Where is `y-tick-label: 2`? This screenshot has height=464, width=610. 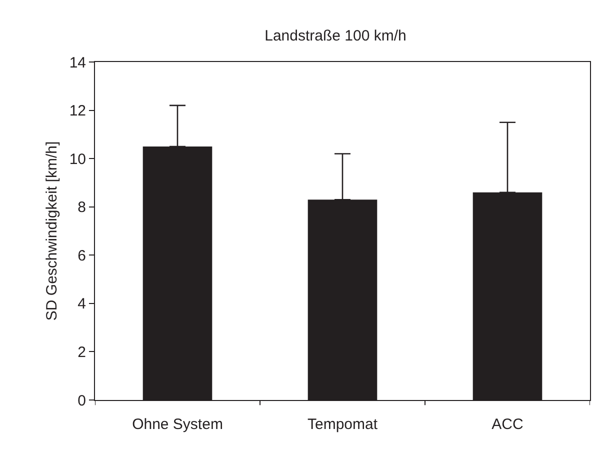
y-tick-label: 2 is located at coordinates (82, 352).